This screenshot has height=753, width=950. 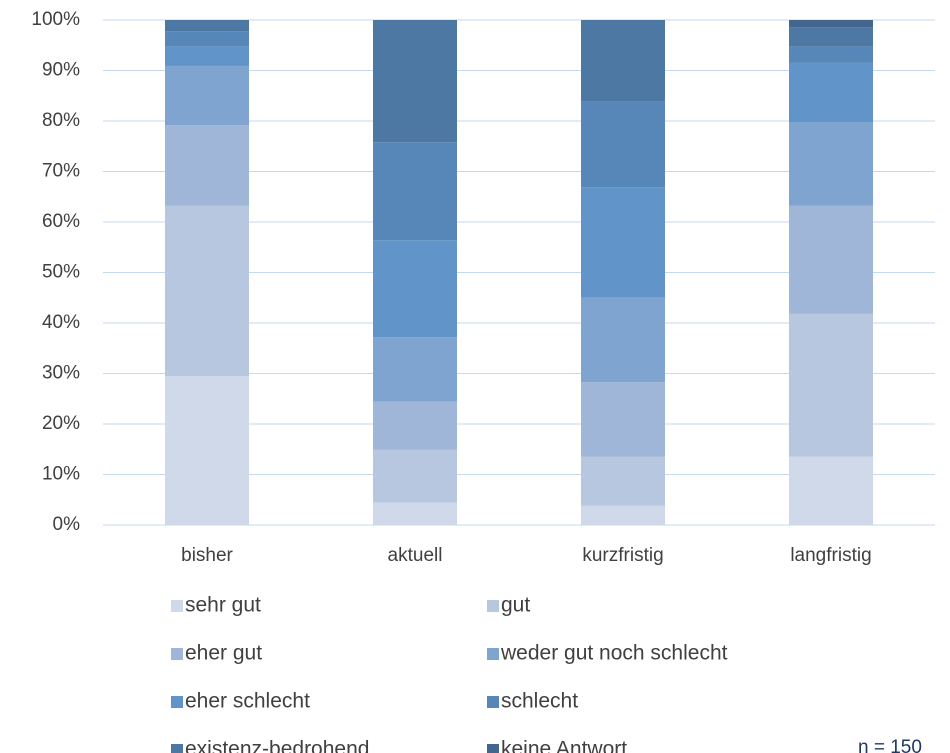 I want to click on x-tick-label: aktuell, so click(x=415, y=555).